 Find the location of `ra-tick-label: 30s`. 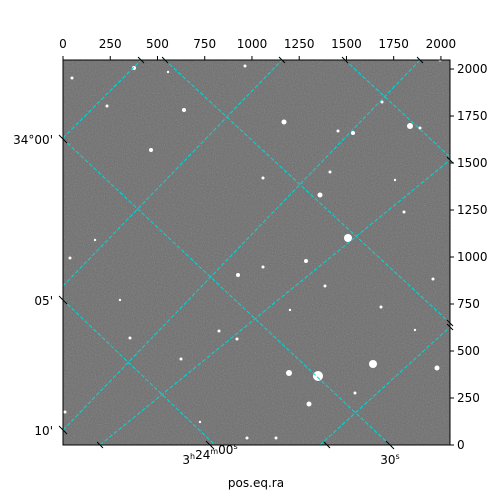

ra-tick-label: 30s is located at coordinates (389, 459).